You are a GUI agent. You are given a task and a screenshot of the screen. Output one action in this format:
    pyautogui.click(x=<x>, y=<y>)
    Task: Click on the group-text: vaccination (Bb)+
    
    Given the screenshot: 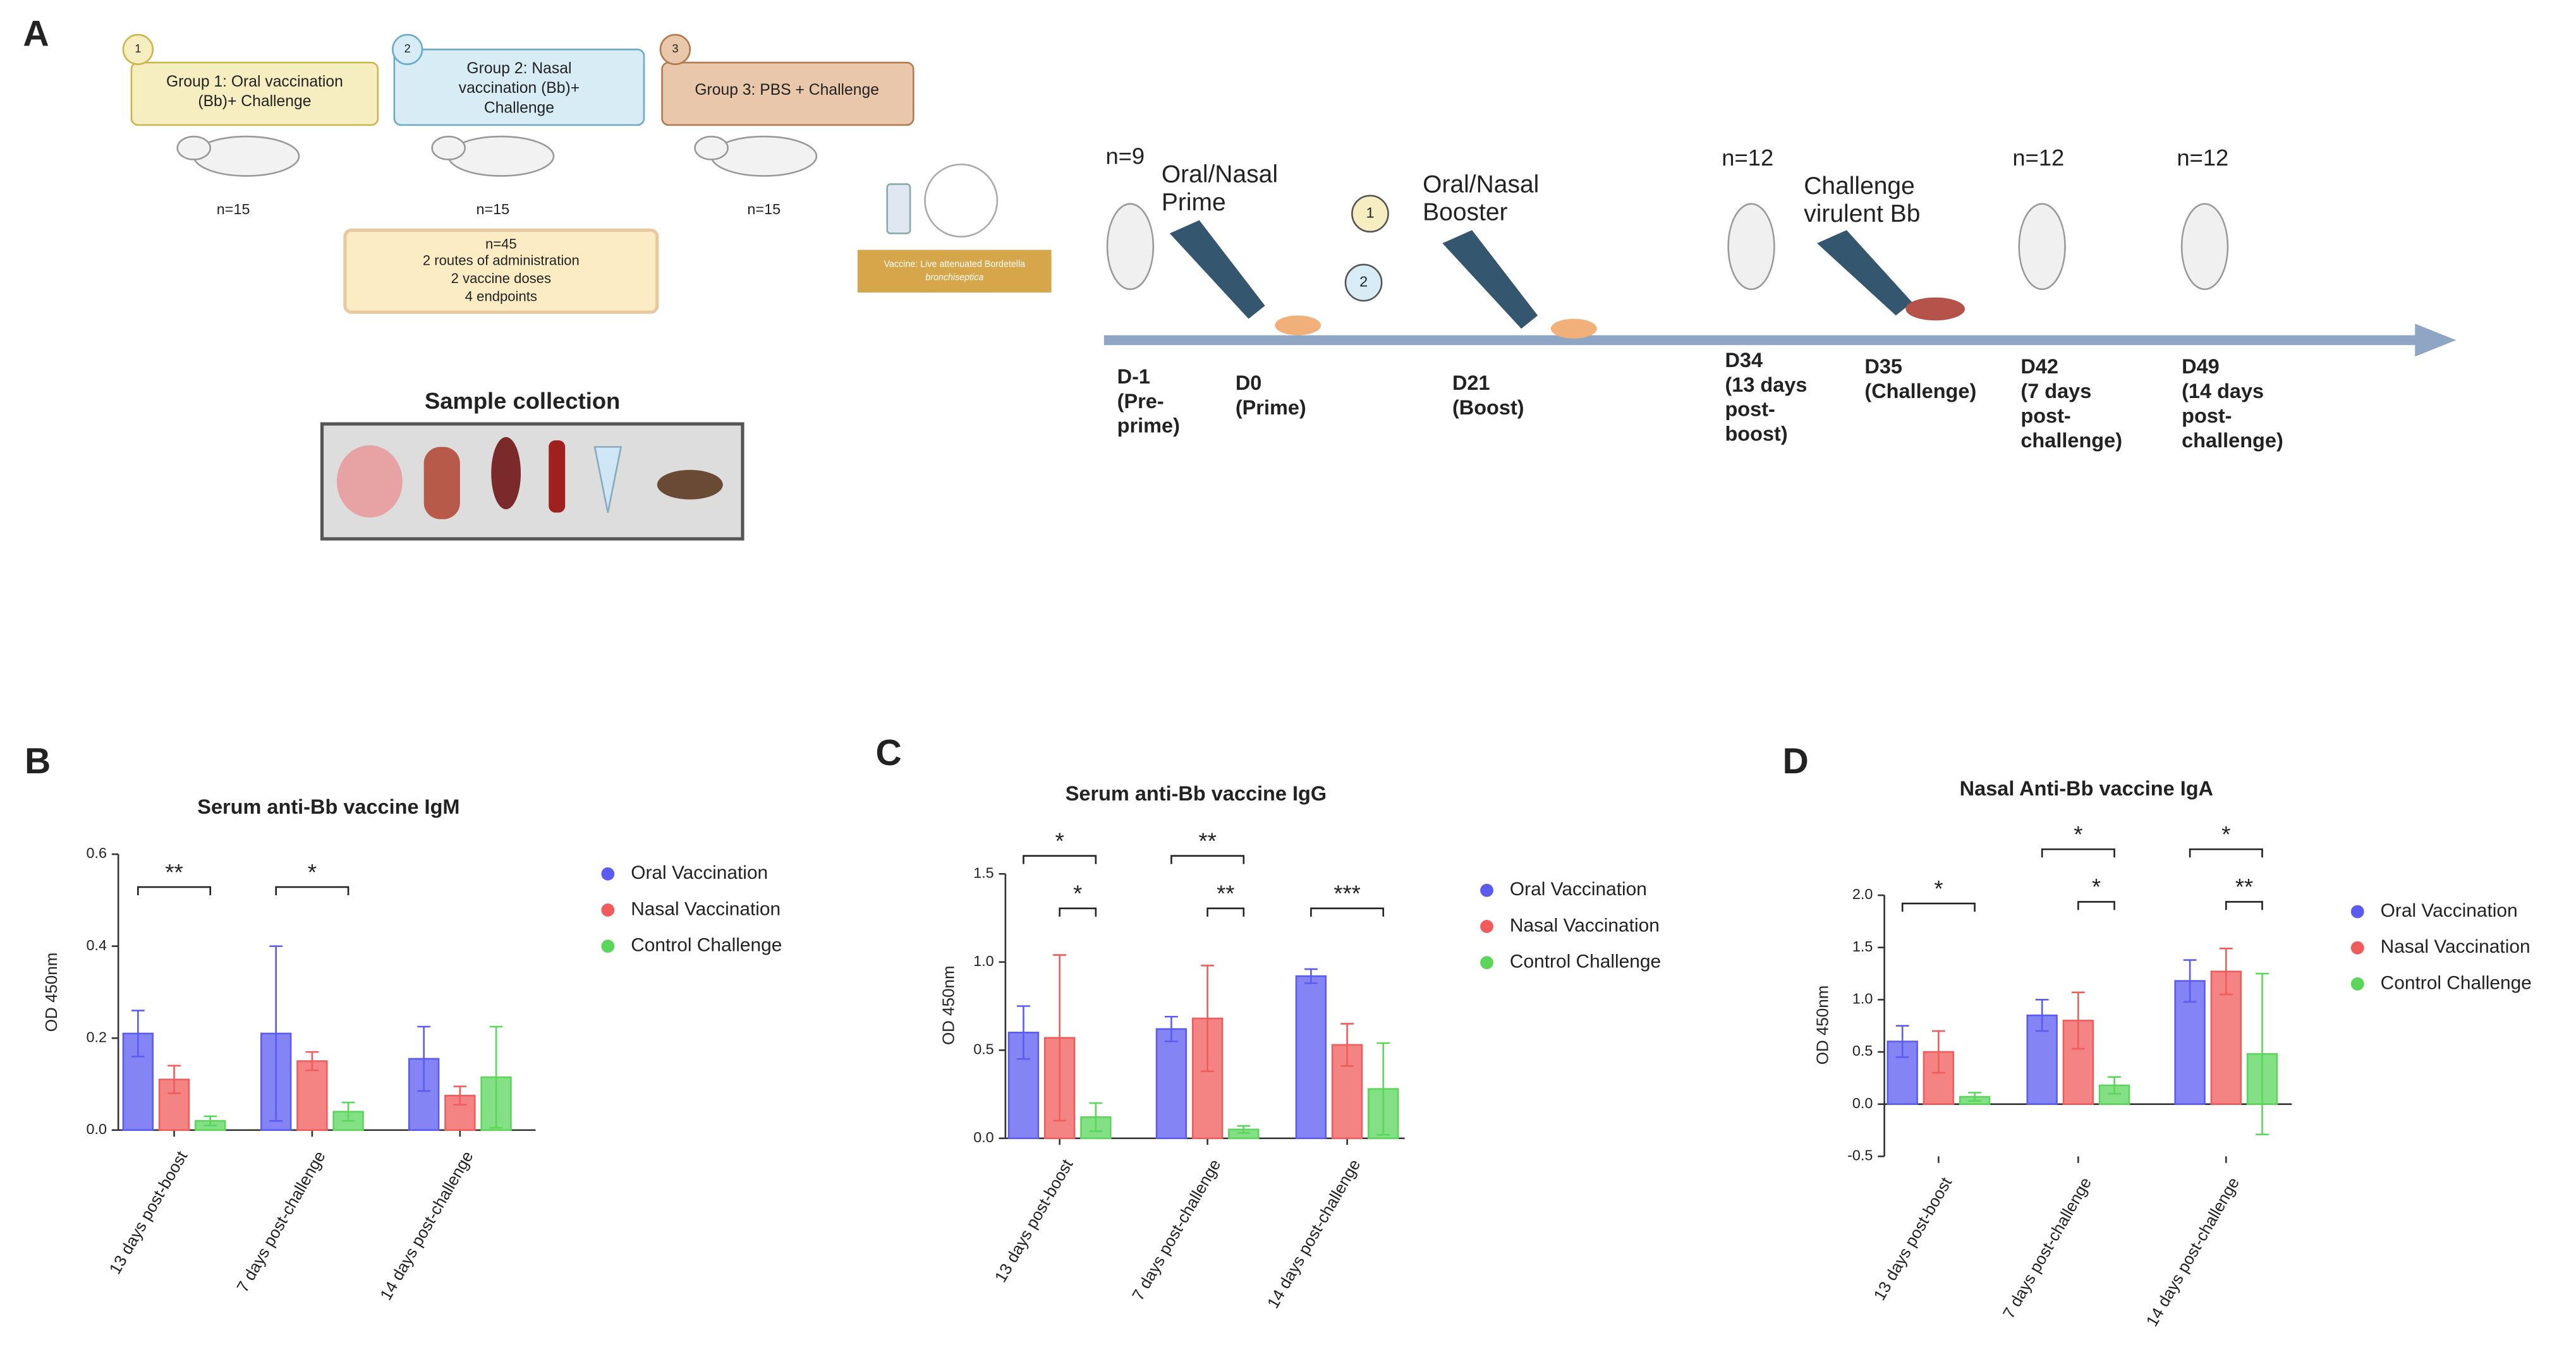 What is the action you would take?
    pyautogui.click(x=519, y=88)
    